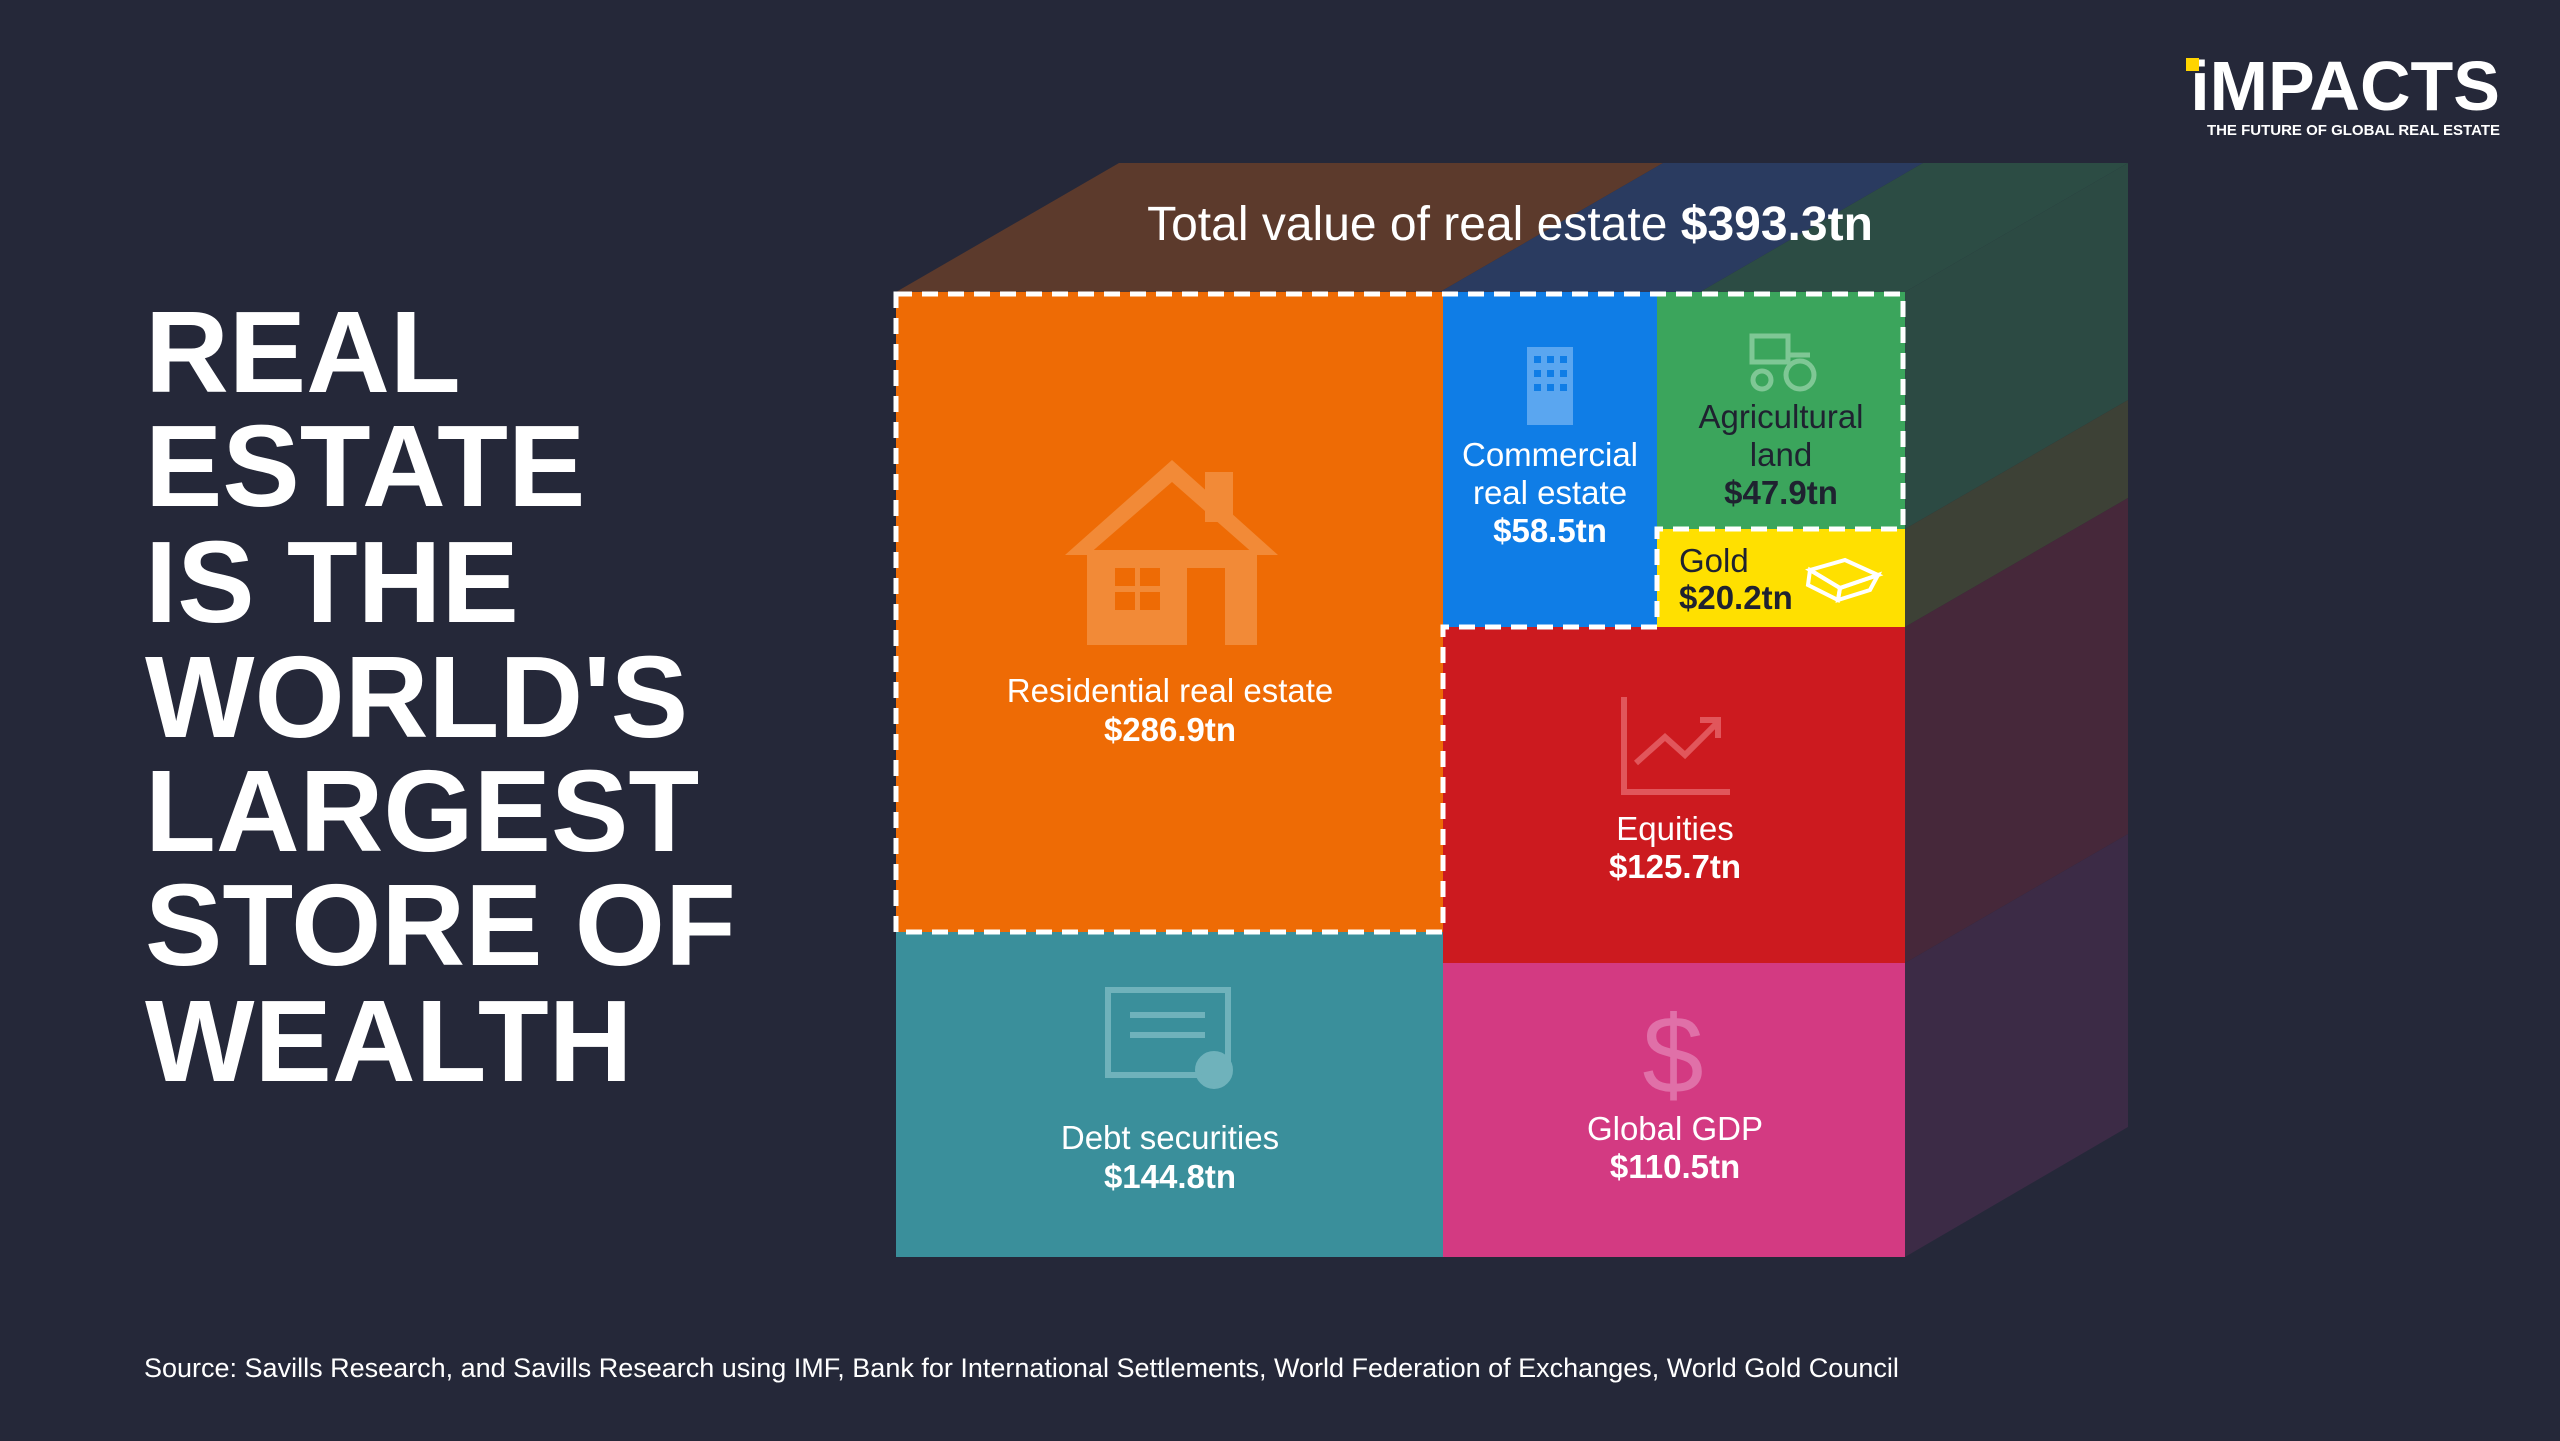 The width and height of the screenshot is (2560, 1441). I want to click on headline-line: WEALTH, so click(389, 1041).